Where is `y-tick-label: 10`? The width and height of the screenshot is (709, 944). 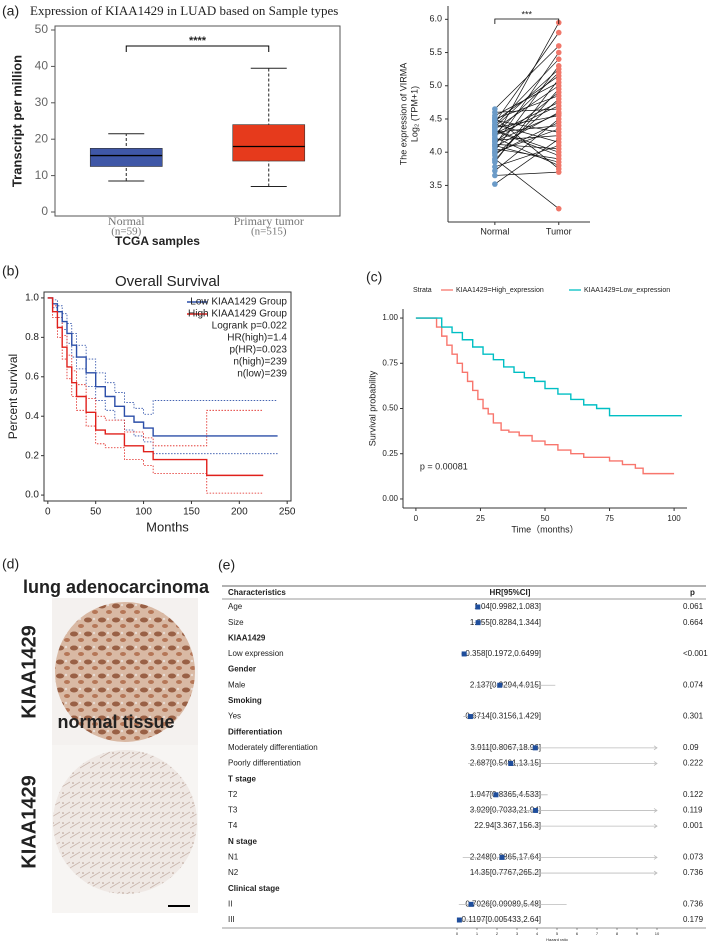 y-tick-label: 10 is located at coordinates (42, 175).